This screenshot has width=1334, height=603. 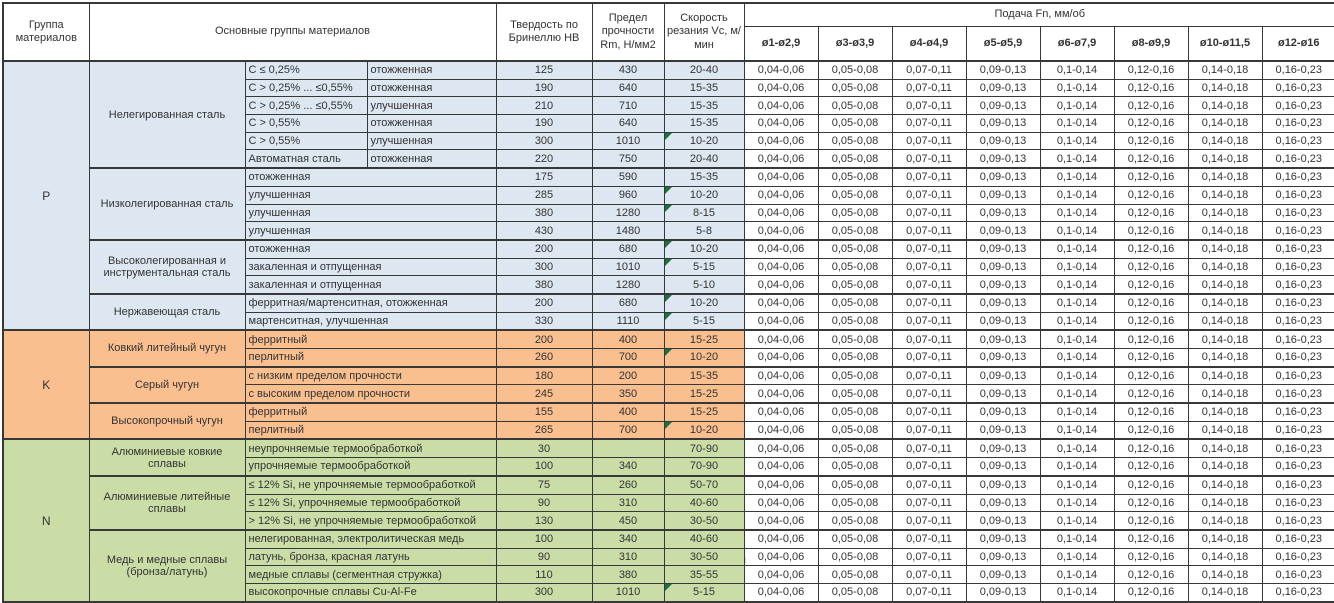 I want to click on header-diameter-range: ø6-ø7,9, so click(x=1077, y=44).